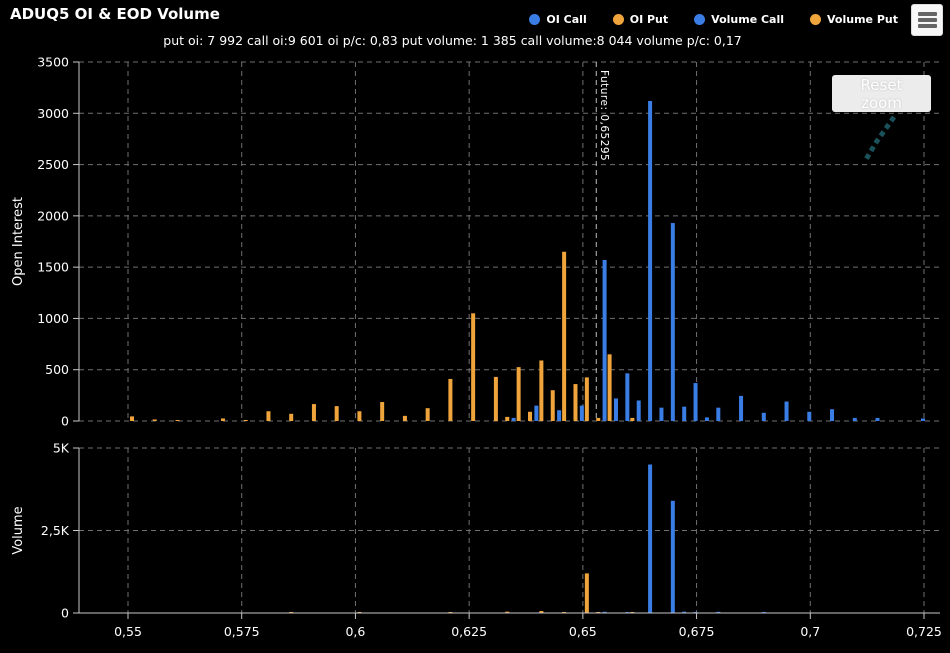 This screenshot has width=950, height=653. What do you see at coordinates (649, 19) in the screenshot?
I see `legend-label: OI Put` at bounding box center [649, 19].